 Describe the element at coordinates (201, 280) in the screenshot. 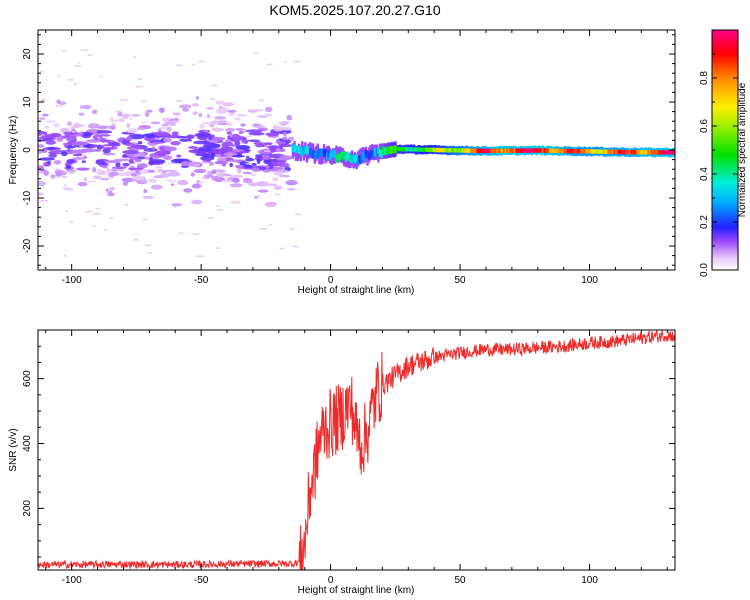

I see `x-tick-label: -50` at that location.